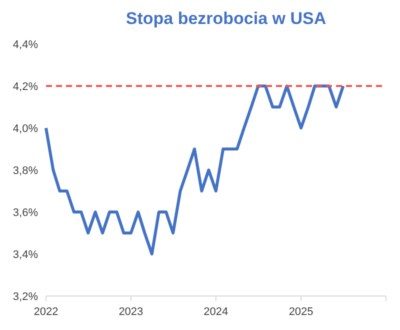 This screenshot has height=330, width=400. Describe the element at coordinates (25, 213) in the screenshot. I see `y-tick-label: 3,6%` at that location.